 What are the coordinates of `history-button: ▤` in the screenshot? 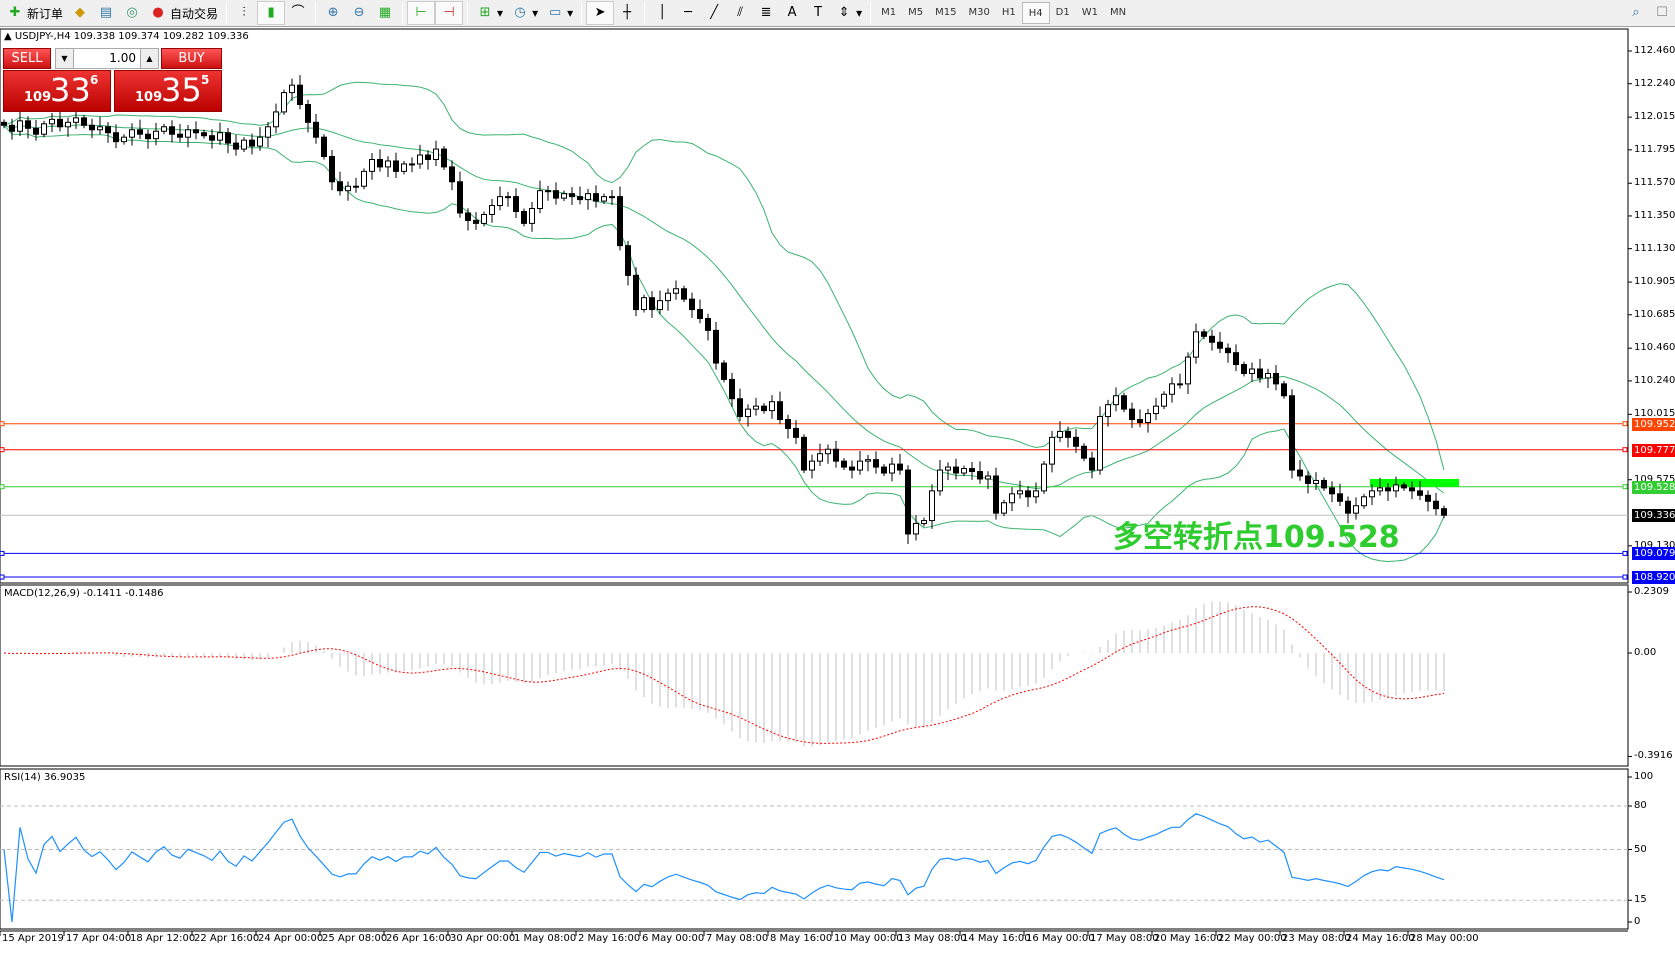 It's located at (106, 13).